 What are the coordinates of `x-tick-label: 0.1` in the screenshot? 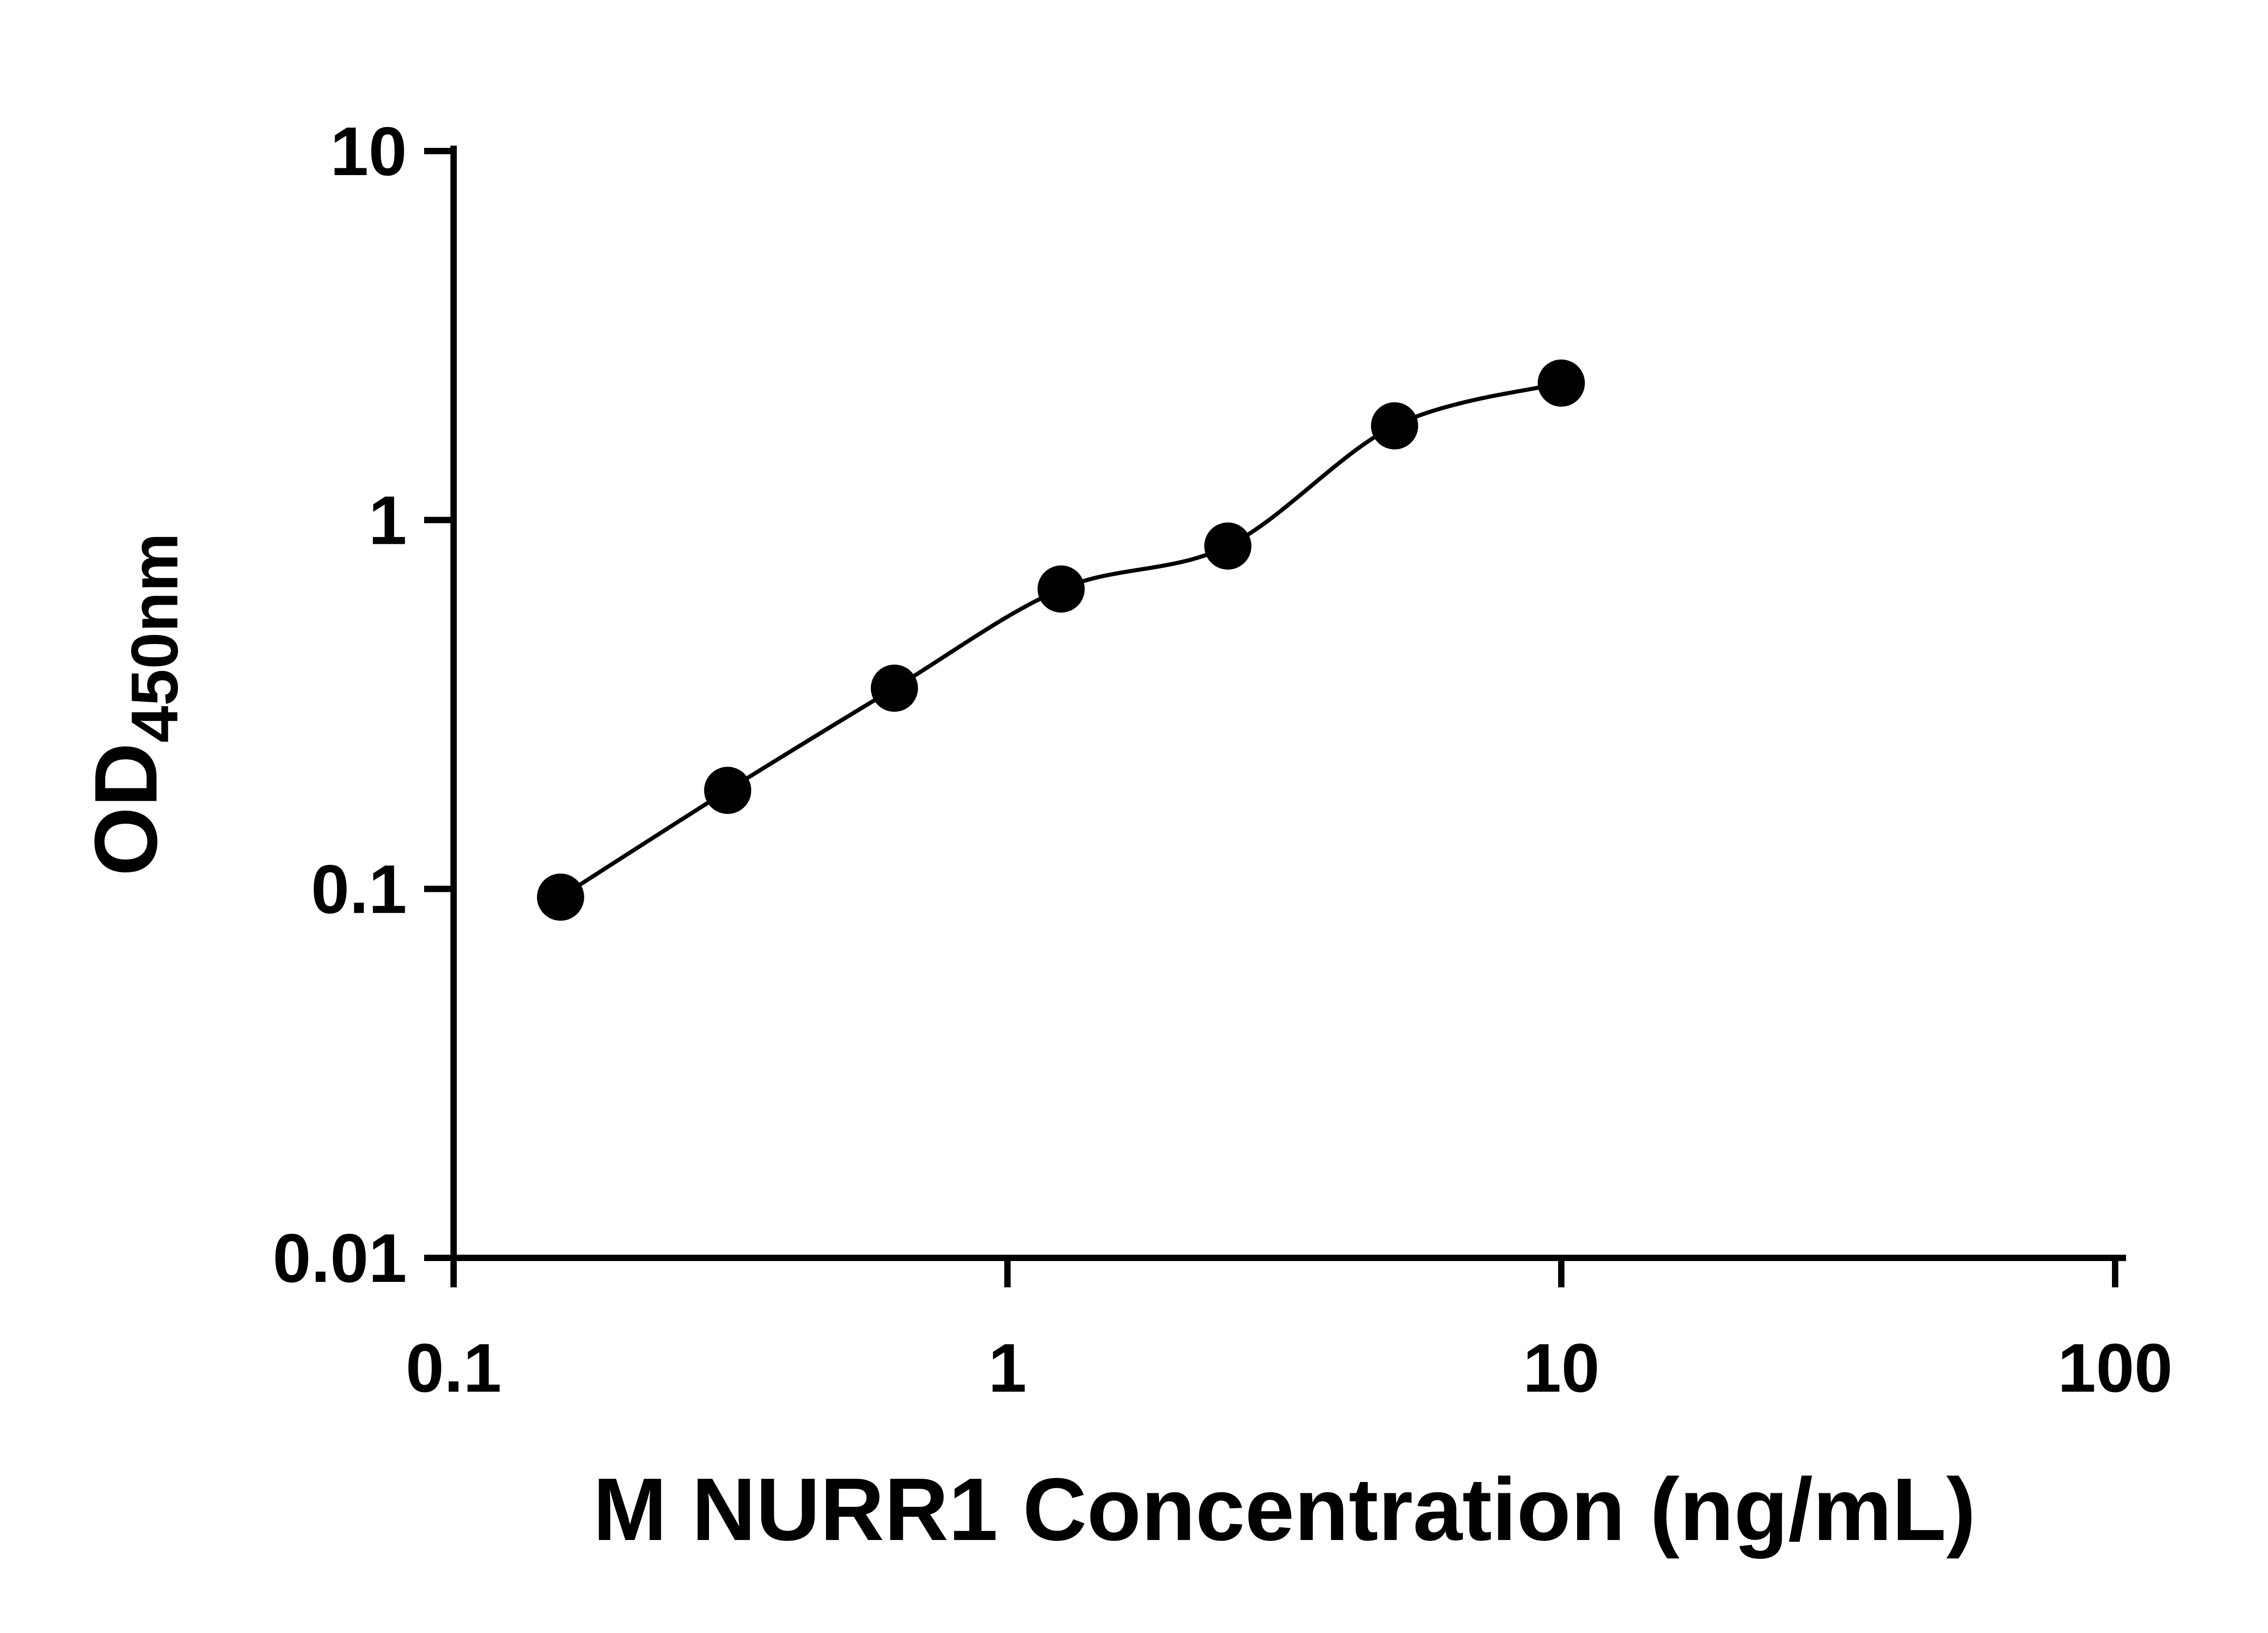 It's located at (454, 1368).